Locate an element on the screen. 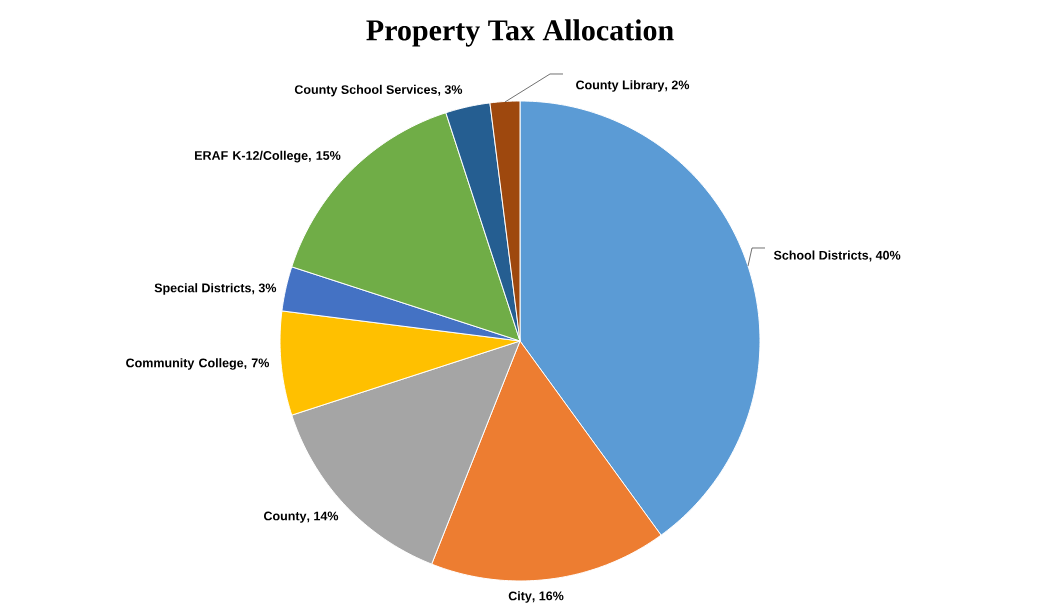 This screenshot has width=1044, height=609. data-label: , 14% is located at coordinates (323, 517).